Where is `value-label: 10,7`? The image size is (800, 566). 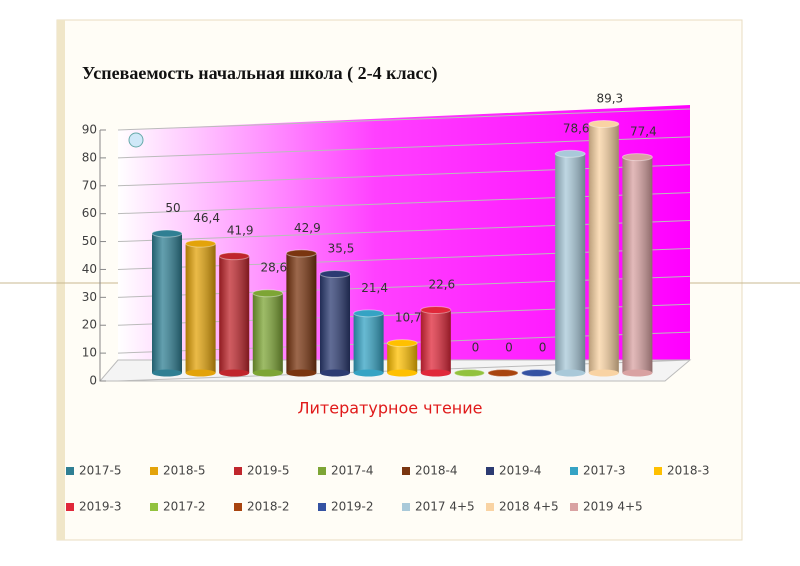
value-label: 10,7 is located at coordinates (408, 318).